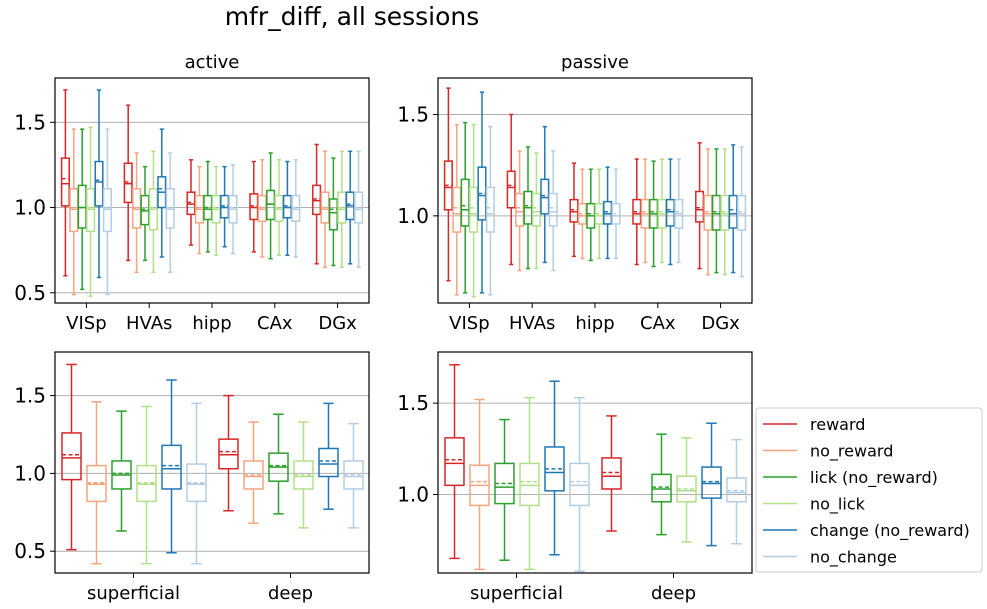 This screenshot has height=609, width=987. What do you see at coordinates (837, 424) in the screenshot?
I see `legend-label: reward` at bounding box center [837, 424].